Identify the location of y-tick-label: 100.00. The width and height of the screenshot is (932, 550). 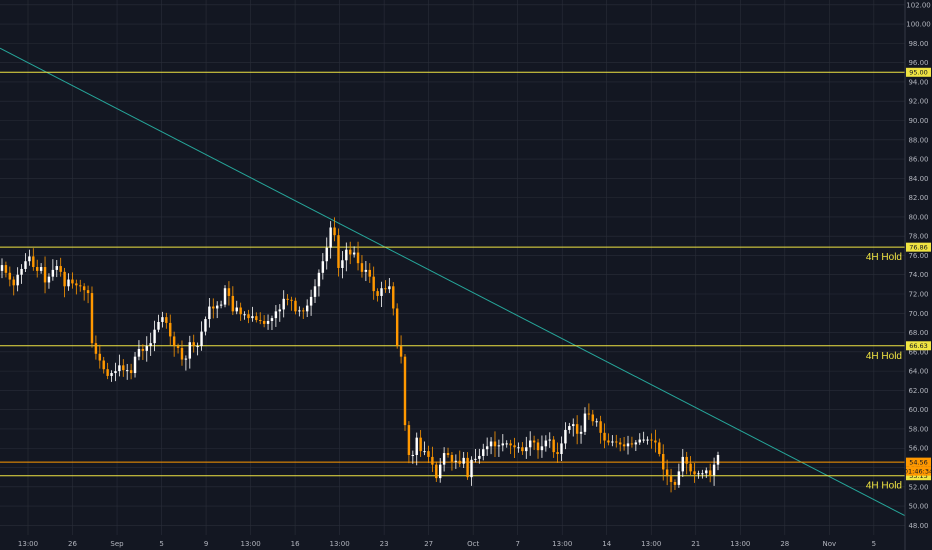
(918, 25).